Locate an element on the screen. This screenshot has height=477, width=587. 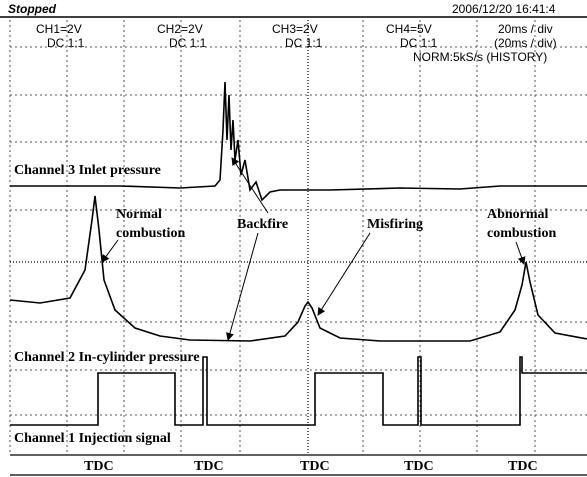
label: Channel 2 In-cylinder pressure is located at coordinates (107, 357).